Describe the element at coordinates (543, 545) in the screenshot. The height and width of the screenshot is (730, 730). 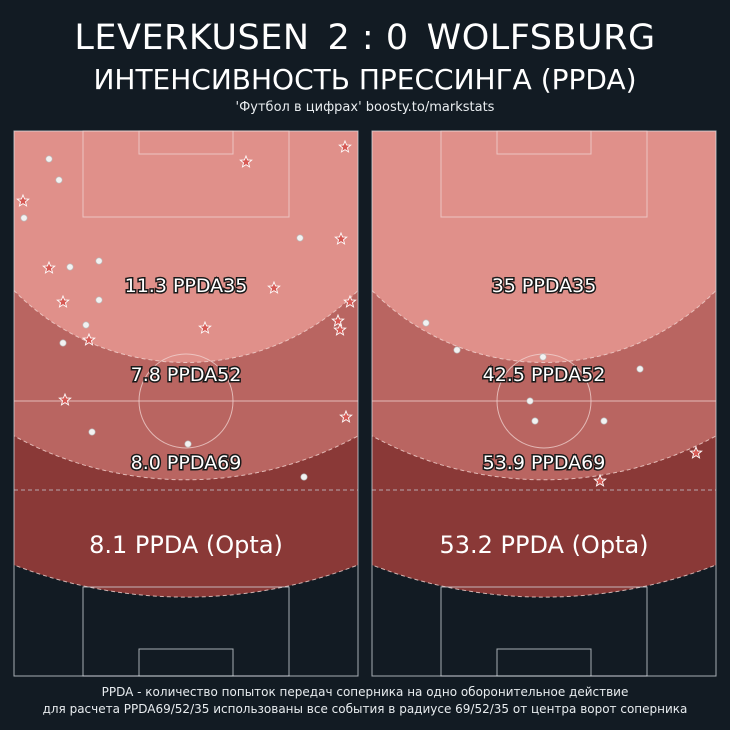
I see `opta-ppda-label: 53.2 PPDA (Opta)` at that location.